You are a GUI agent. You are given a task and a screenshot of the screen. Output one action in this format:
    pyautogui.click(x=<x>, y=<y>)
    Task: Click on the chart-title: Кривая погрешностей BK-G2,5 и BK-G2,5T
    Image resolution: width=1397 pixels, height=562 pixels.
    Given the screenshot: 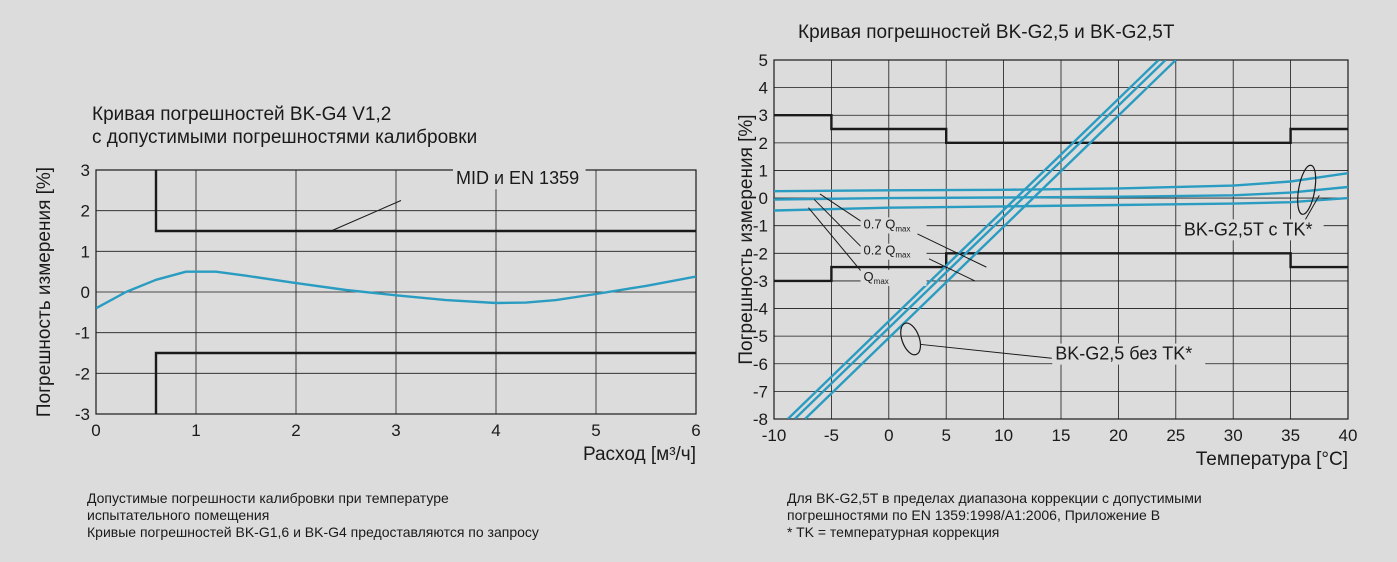 What is the action you would take?
    pyautogui.click(x=986, y=32)
    